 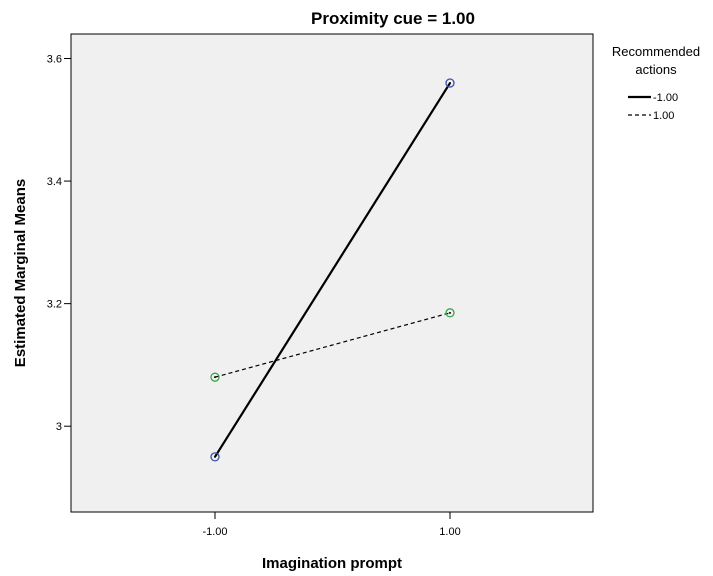 What do you see at coordinates (214, 532) in the screenshot?
I see `x-tick-label-0: -1.00` at bounding box center [214, 532].